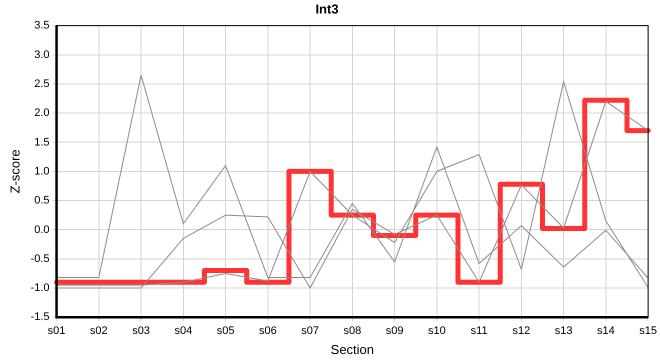  What do you see at coordinates (42, 142) in the screenshot?
I see `y-tick-label: 1.5` at bounding box center [42, 142].